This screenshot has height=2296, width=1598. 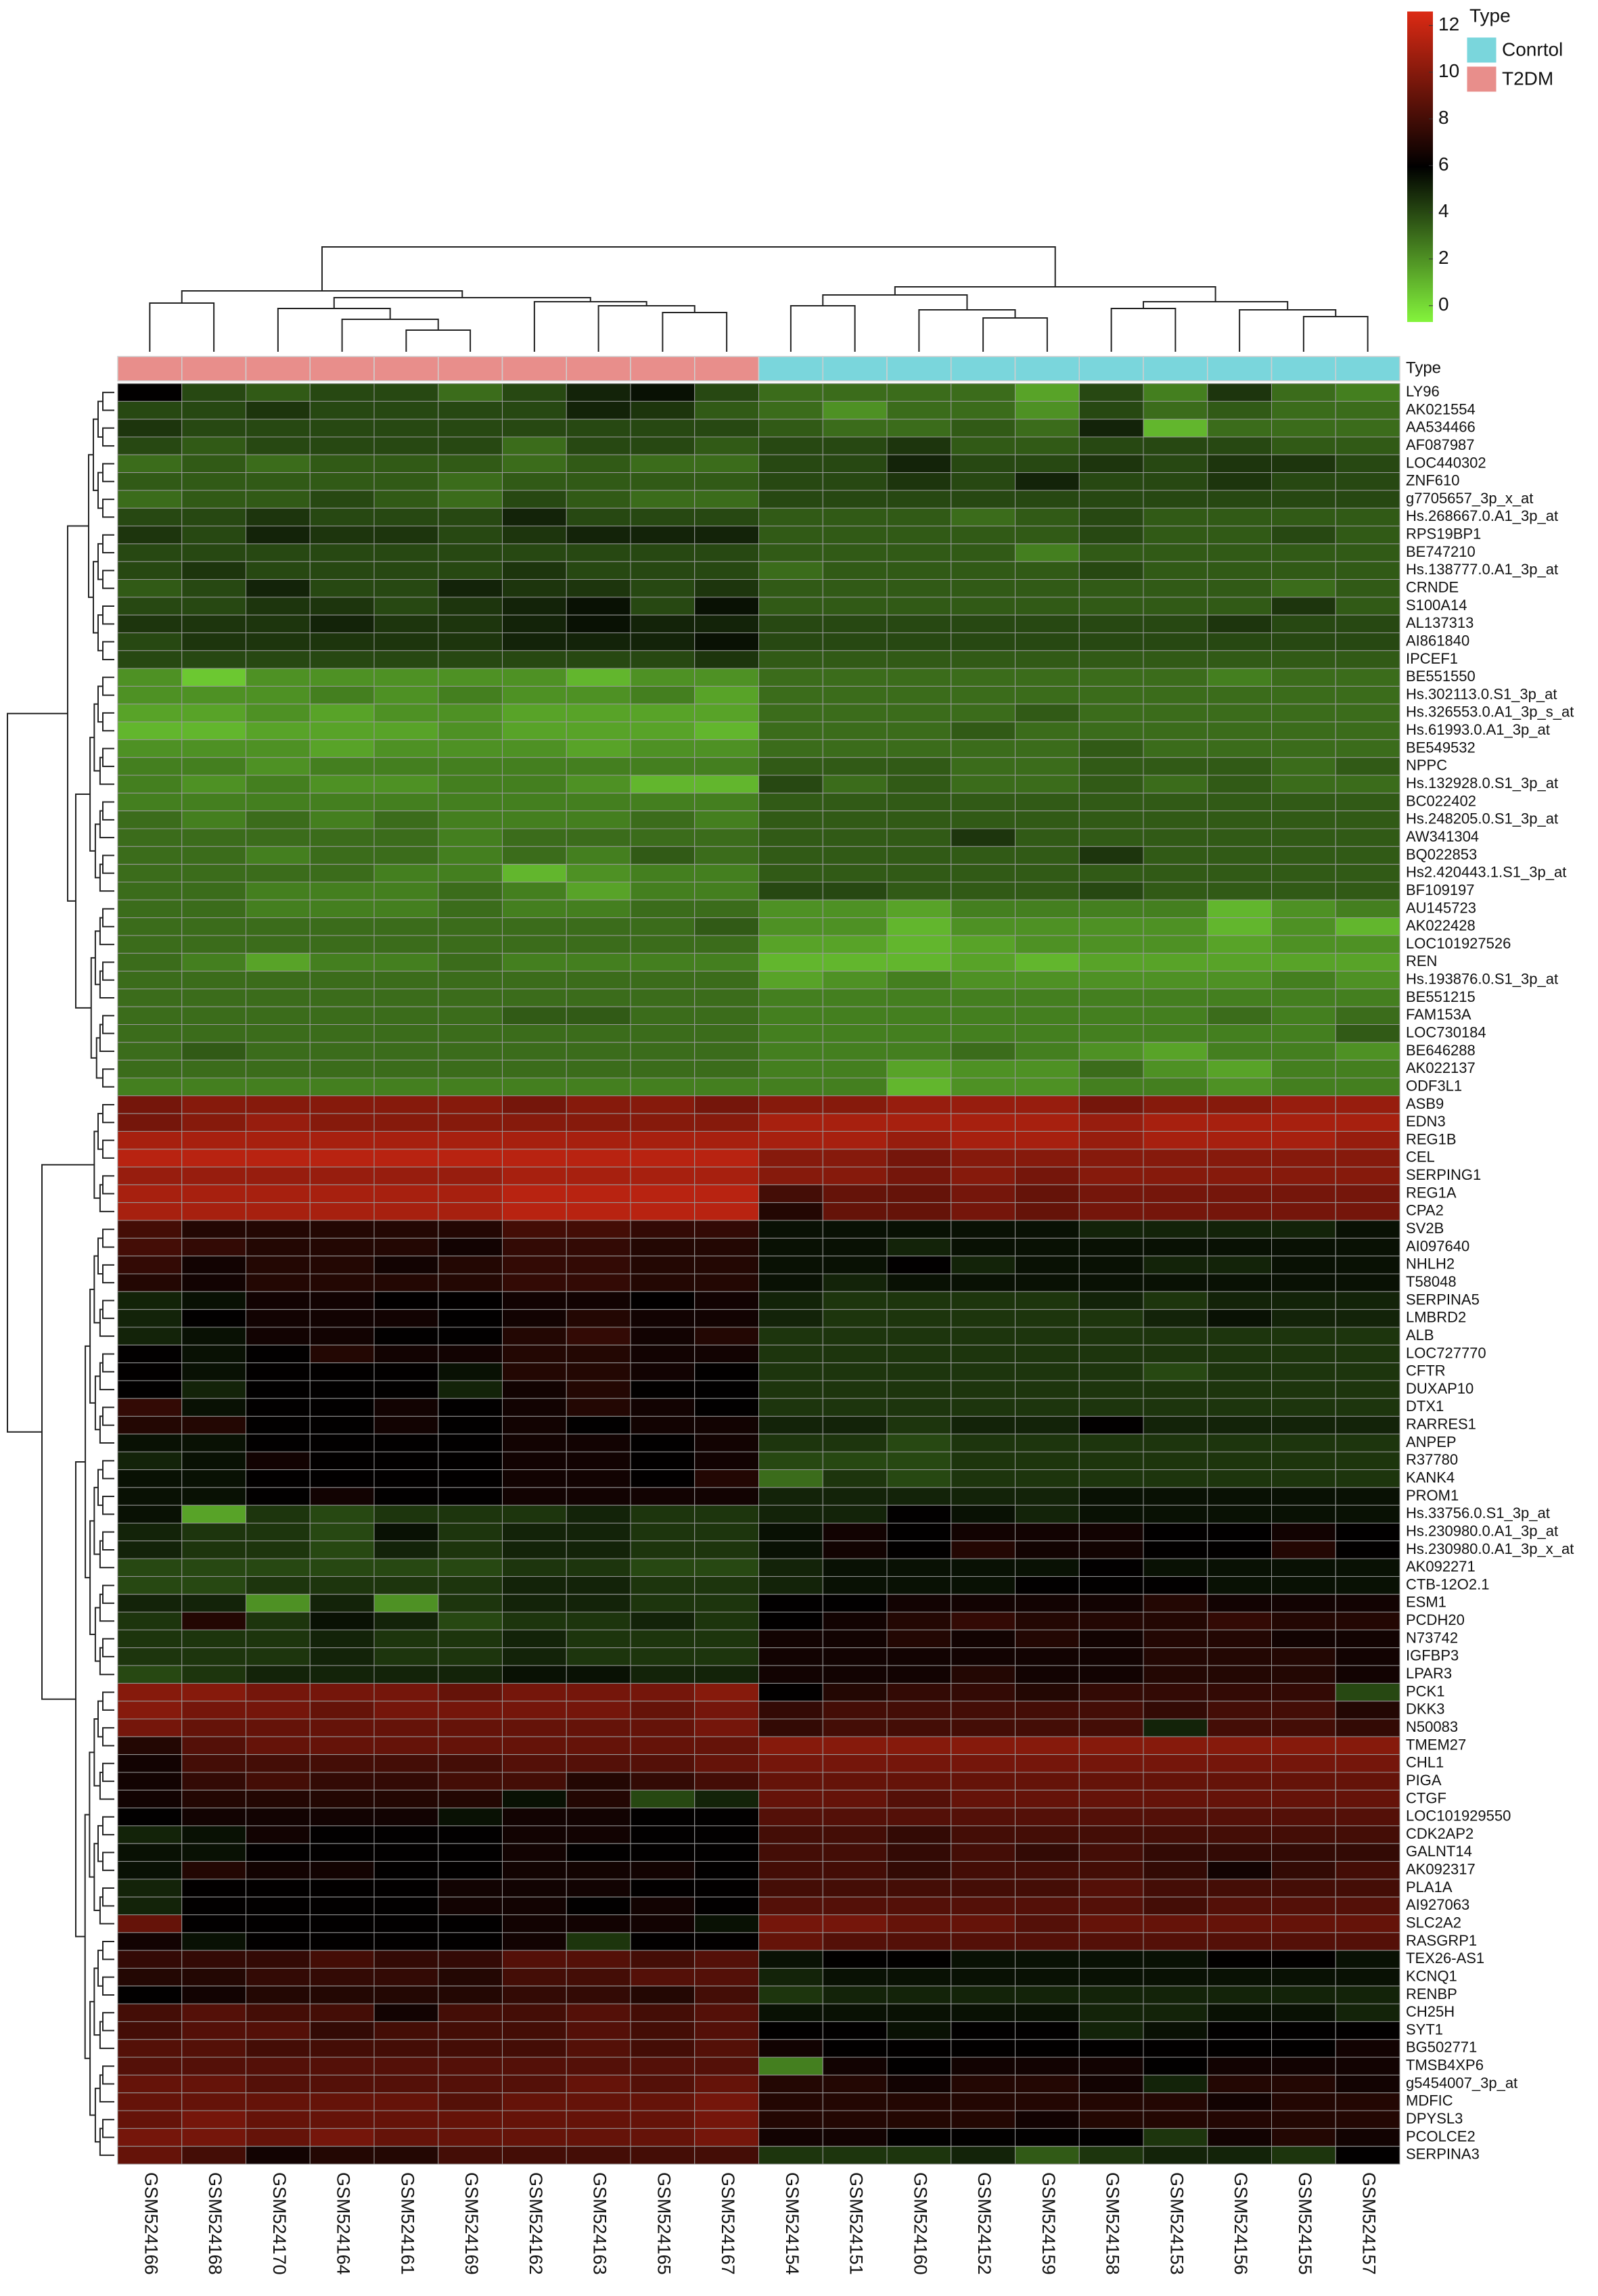 I want to click on row-label: Hs.302113.0.S1_3p_at, so click(x=1481, y=693).